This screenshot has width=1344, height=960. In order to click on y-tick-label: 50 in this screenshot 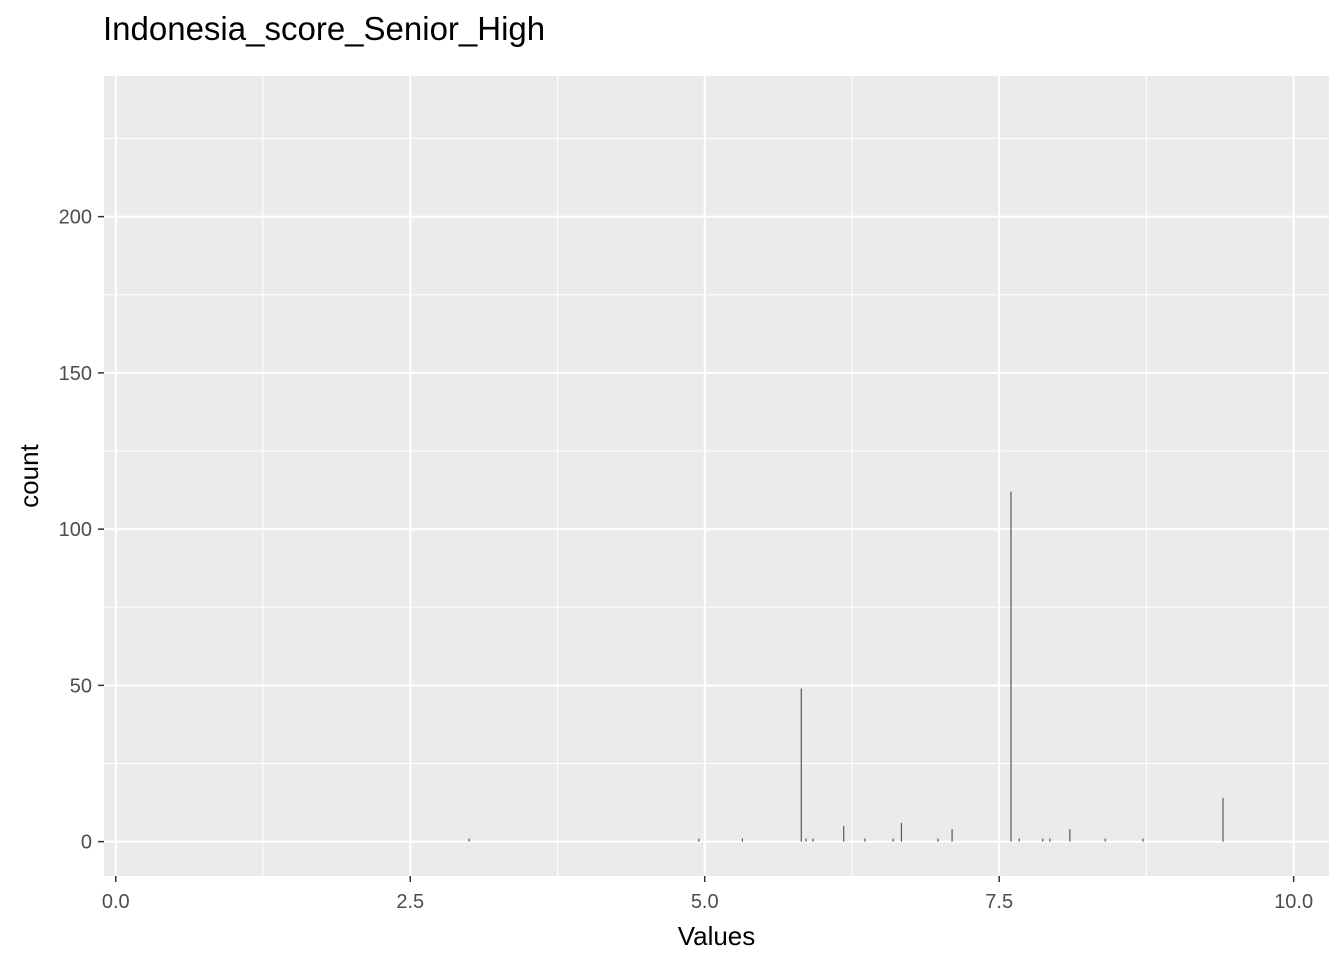, I will do `click(81, 686)`.